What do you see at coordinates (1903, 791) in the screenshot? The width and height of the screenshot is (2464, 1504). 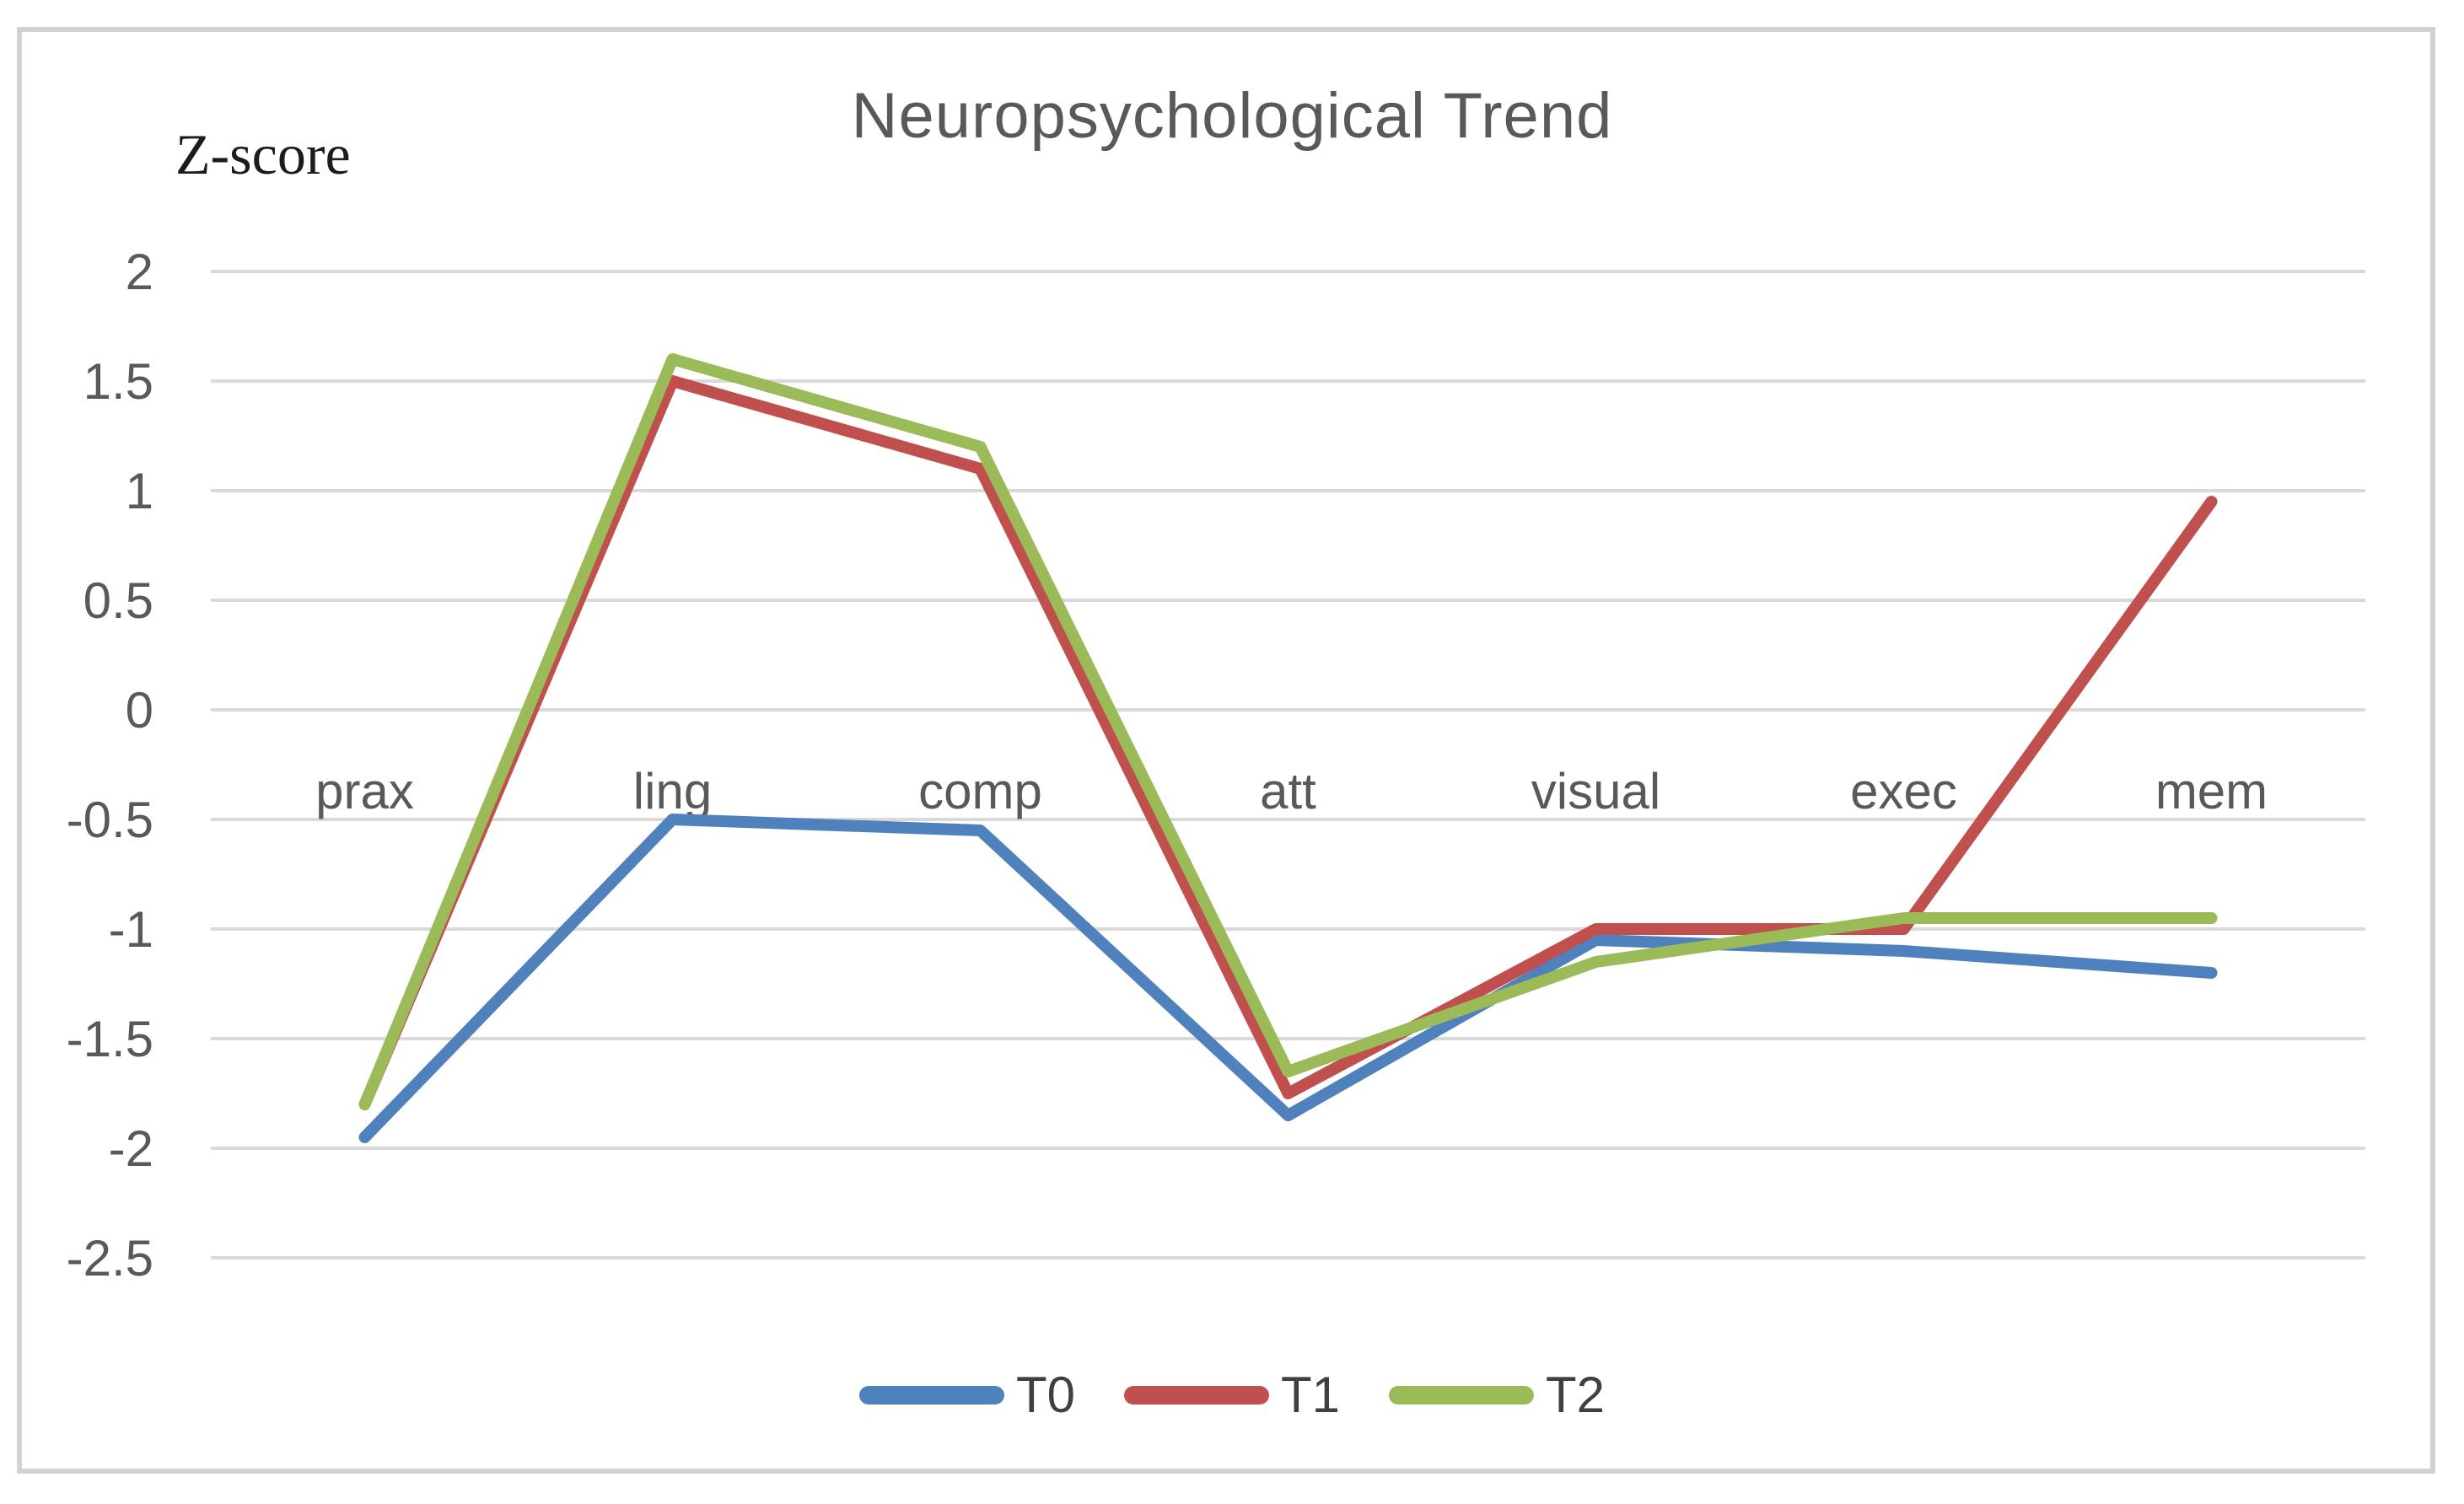 I see `category-label: exec` at bounding box center [1903, 791].